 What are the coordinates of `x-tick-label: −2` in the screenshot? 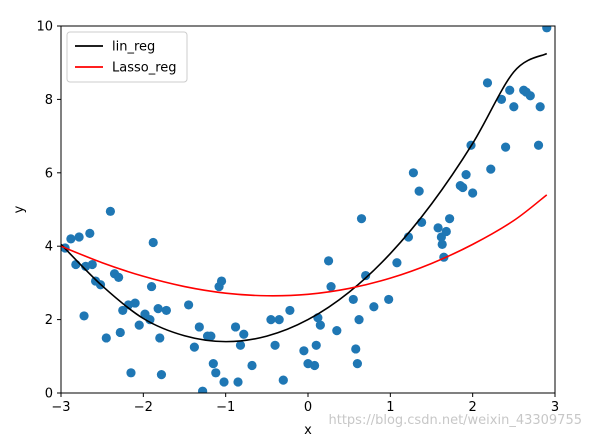 It's located at (143, 407).